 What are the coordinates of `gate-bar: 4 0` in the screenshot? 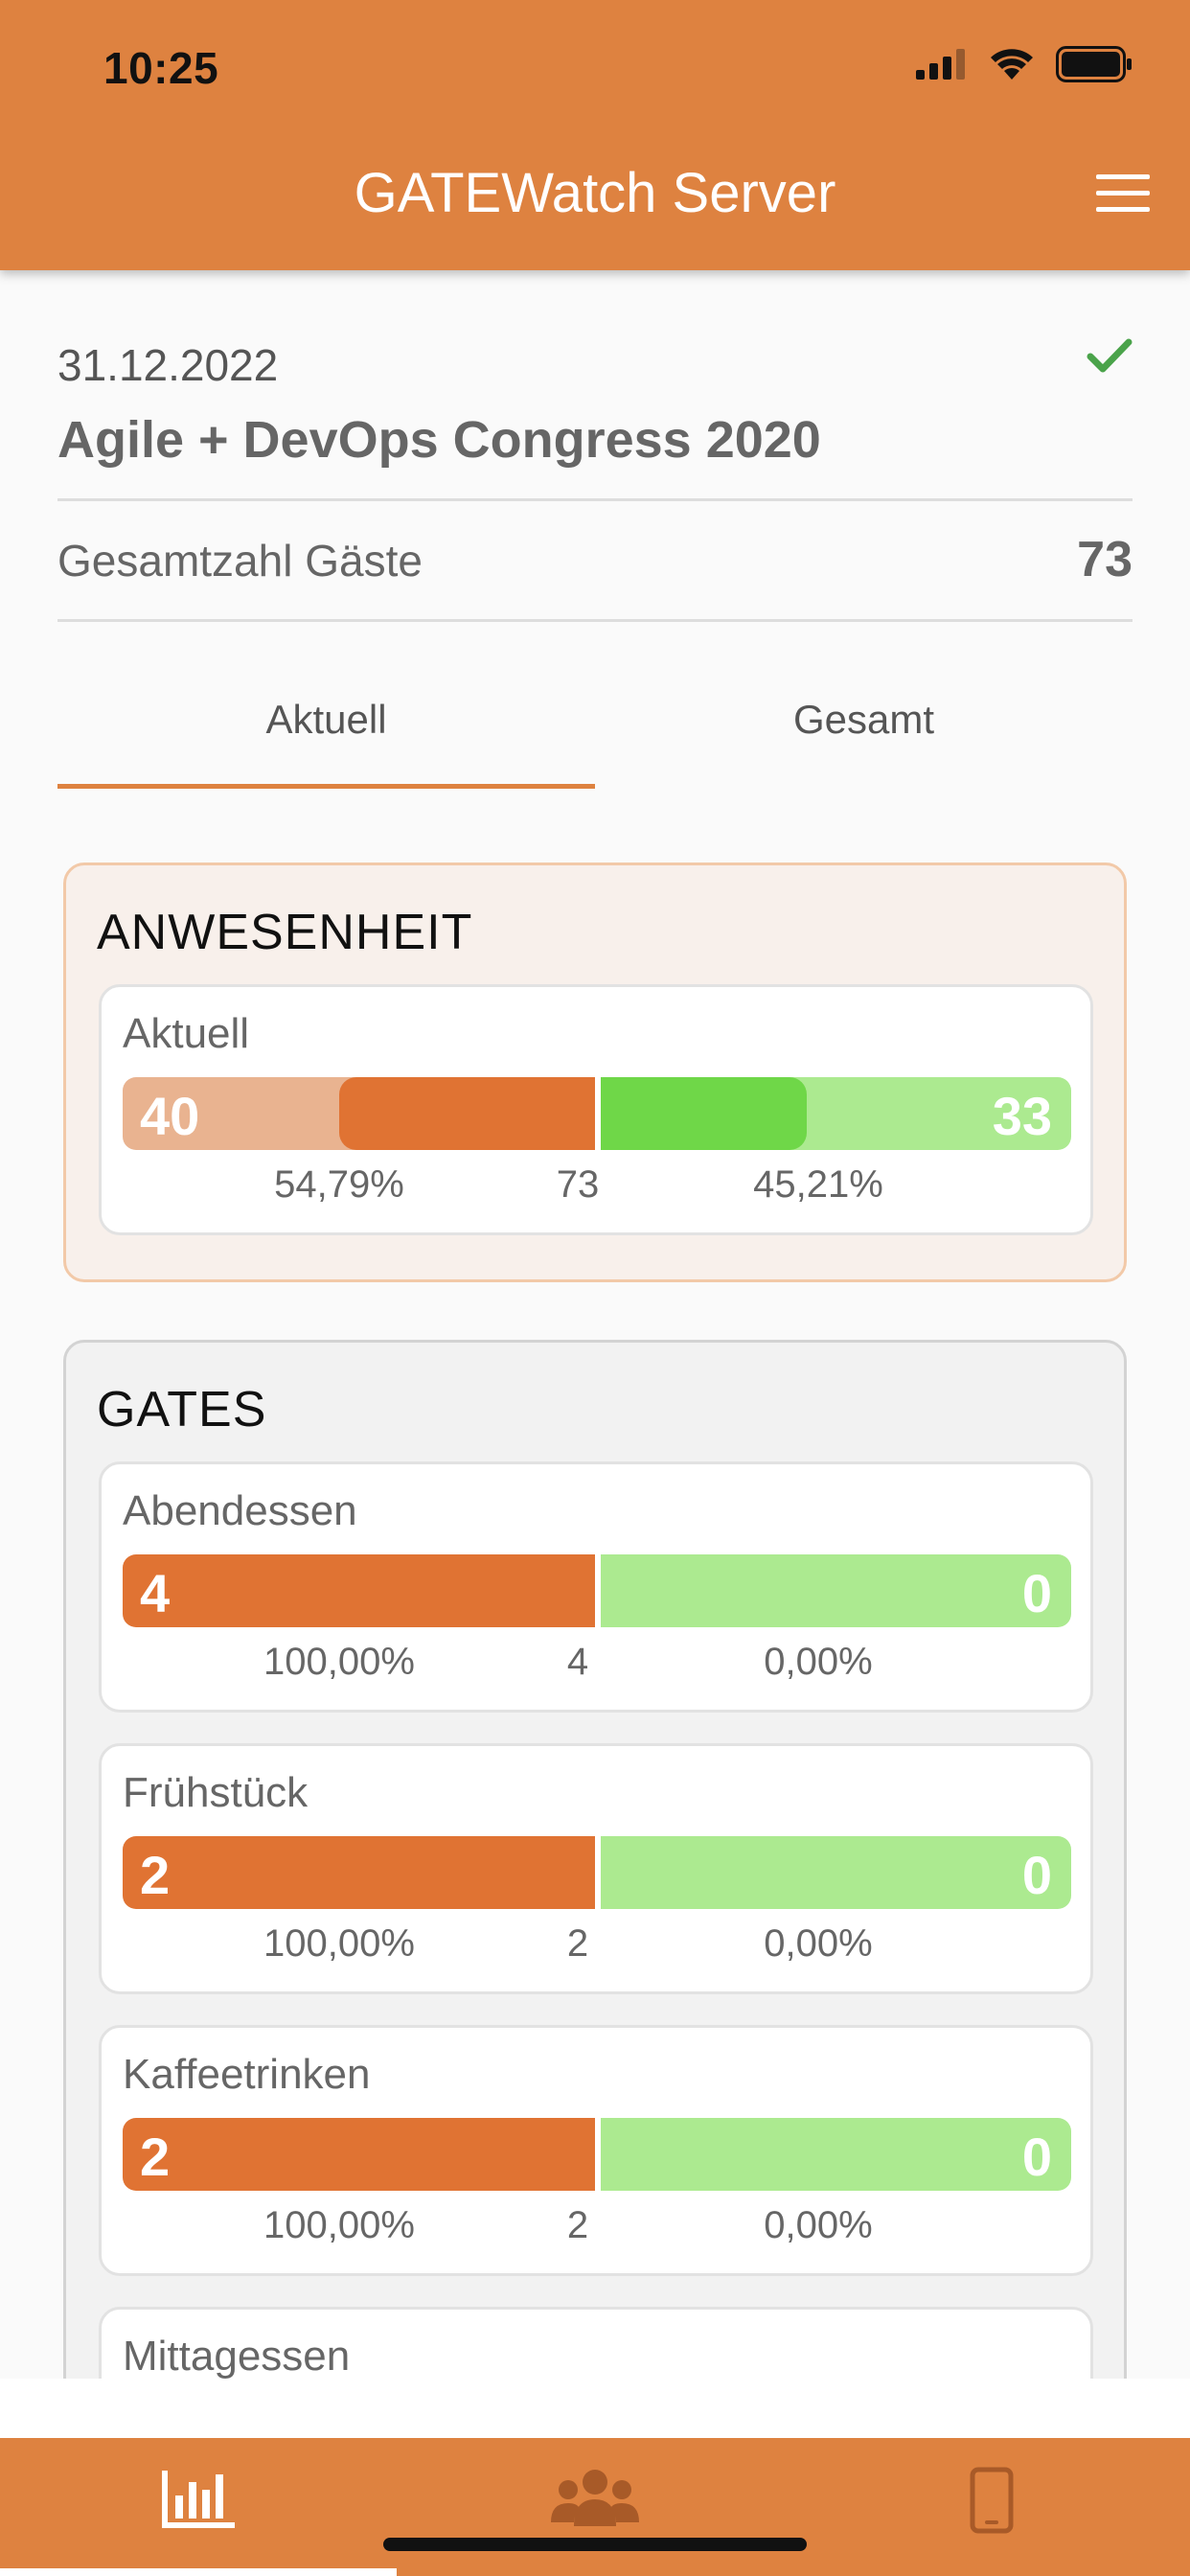 It's located at (597, 1590).